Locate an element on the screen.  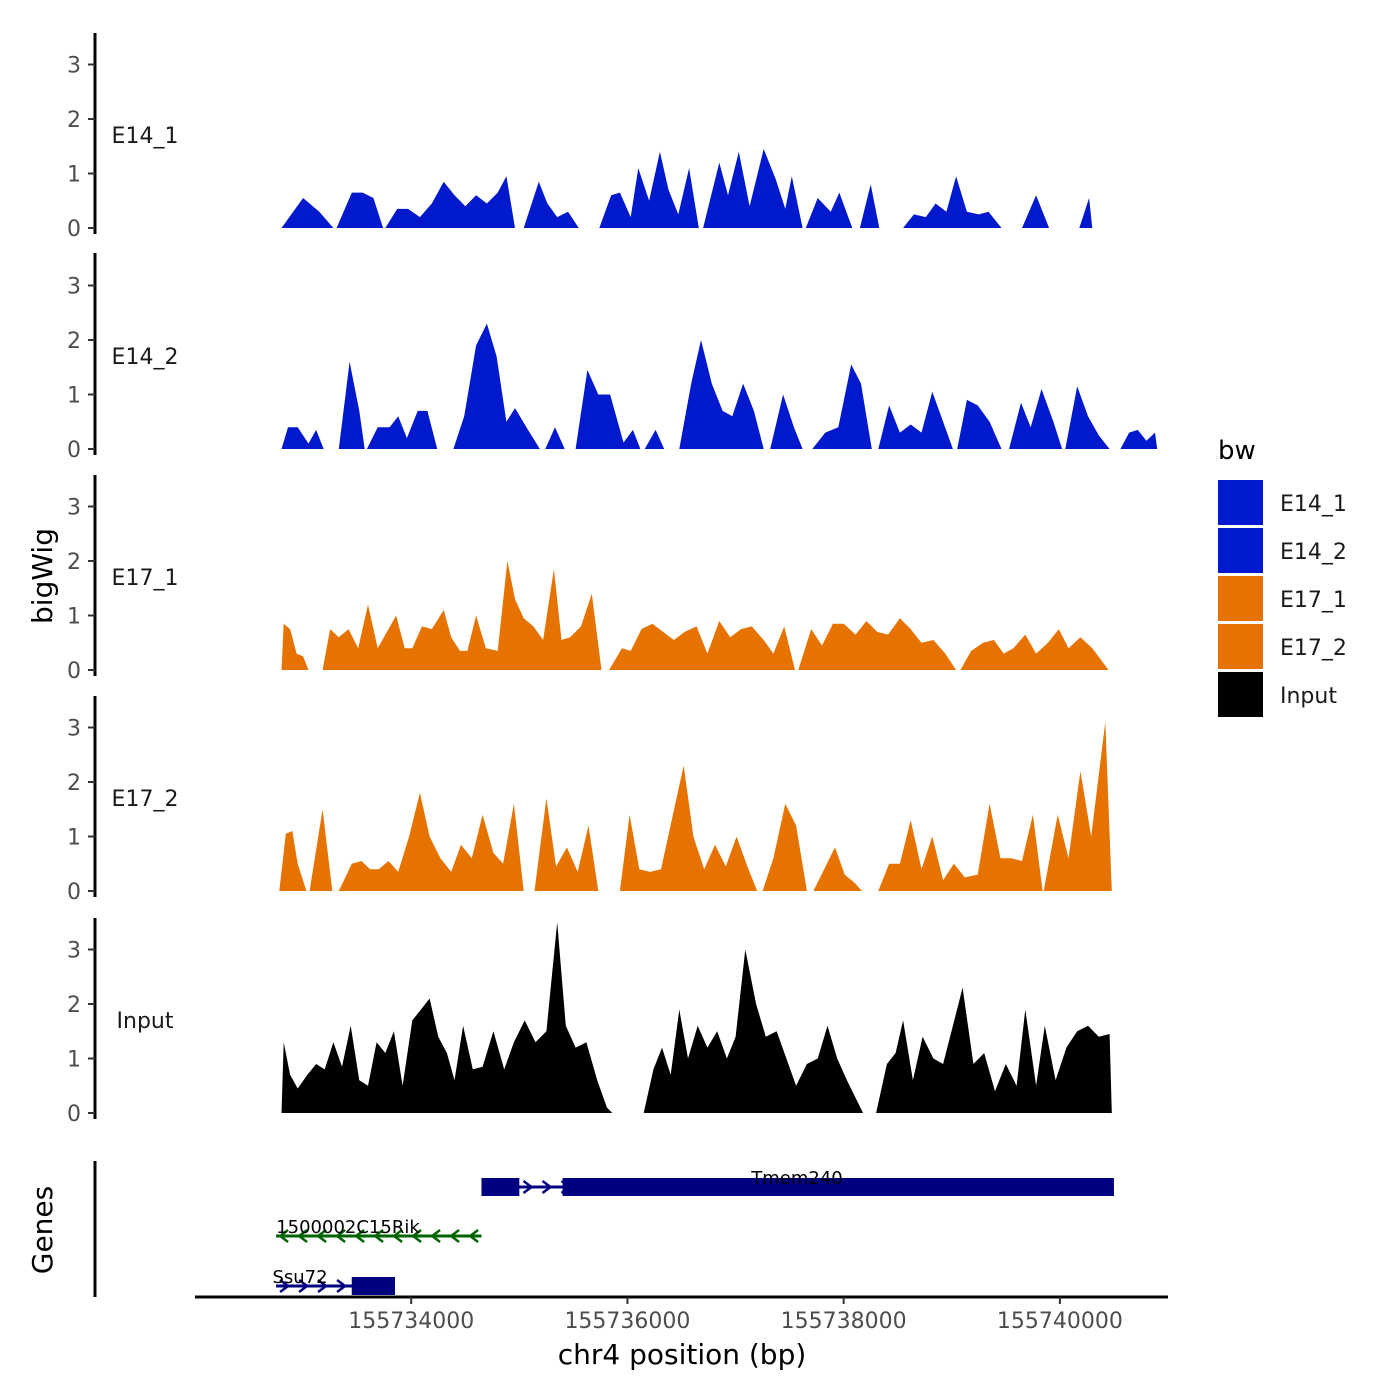
track-e14-2: 0 1 2 3 E14_2 is located at coordinates (612, 358).